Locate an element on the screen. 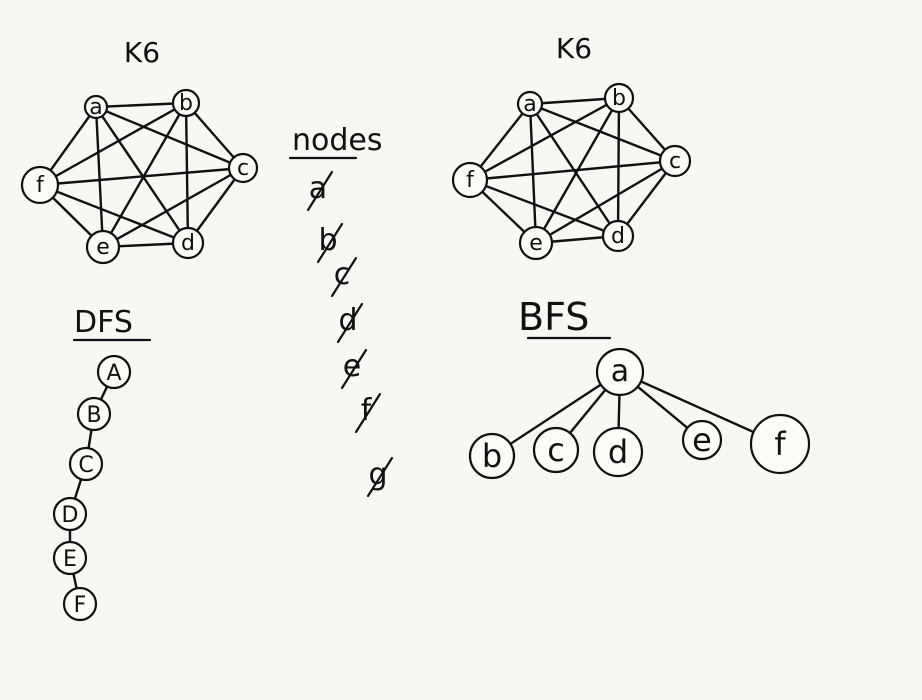 The width and height of the screenshot is (922, 700). right-edge-b-f is located at coordinates (544, 139).